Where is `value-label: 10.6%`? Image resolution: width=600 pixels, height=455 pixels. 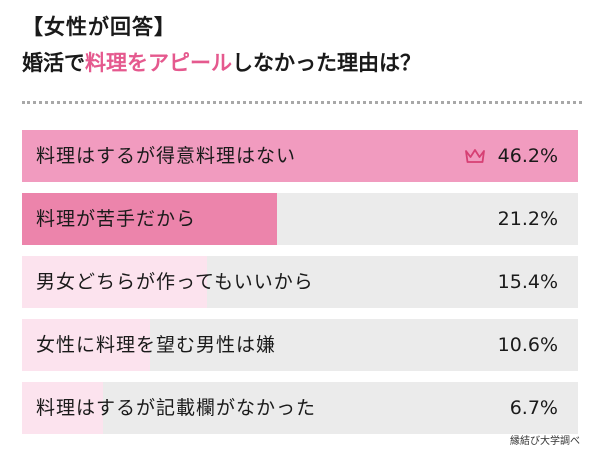
value-label: 10.6% is located at coordinates (527, 345).